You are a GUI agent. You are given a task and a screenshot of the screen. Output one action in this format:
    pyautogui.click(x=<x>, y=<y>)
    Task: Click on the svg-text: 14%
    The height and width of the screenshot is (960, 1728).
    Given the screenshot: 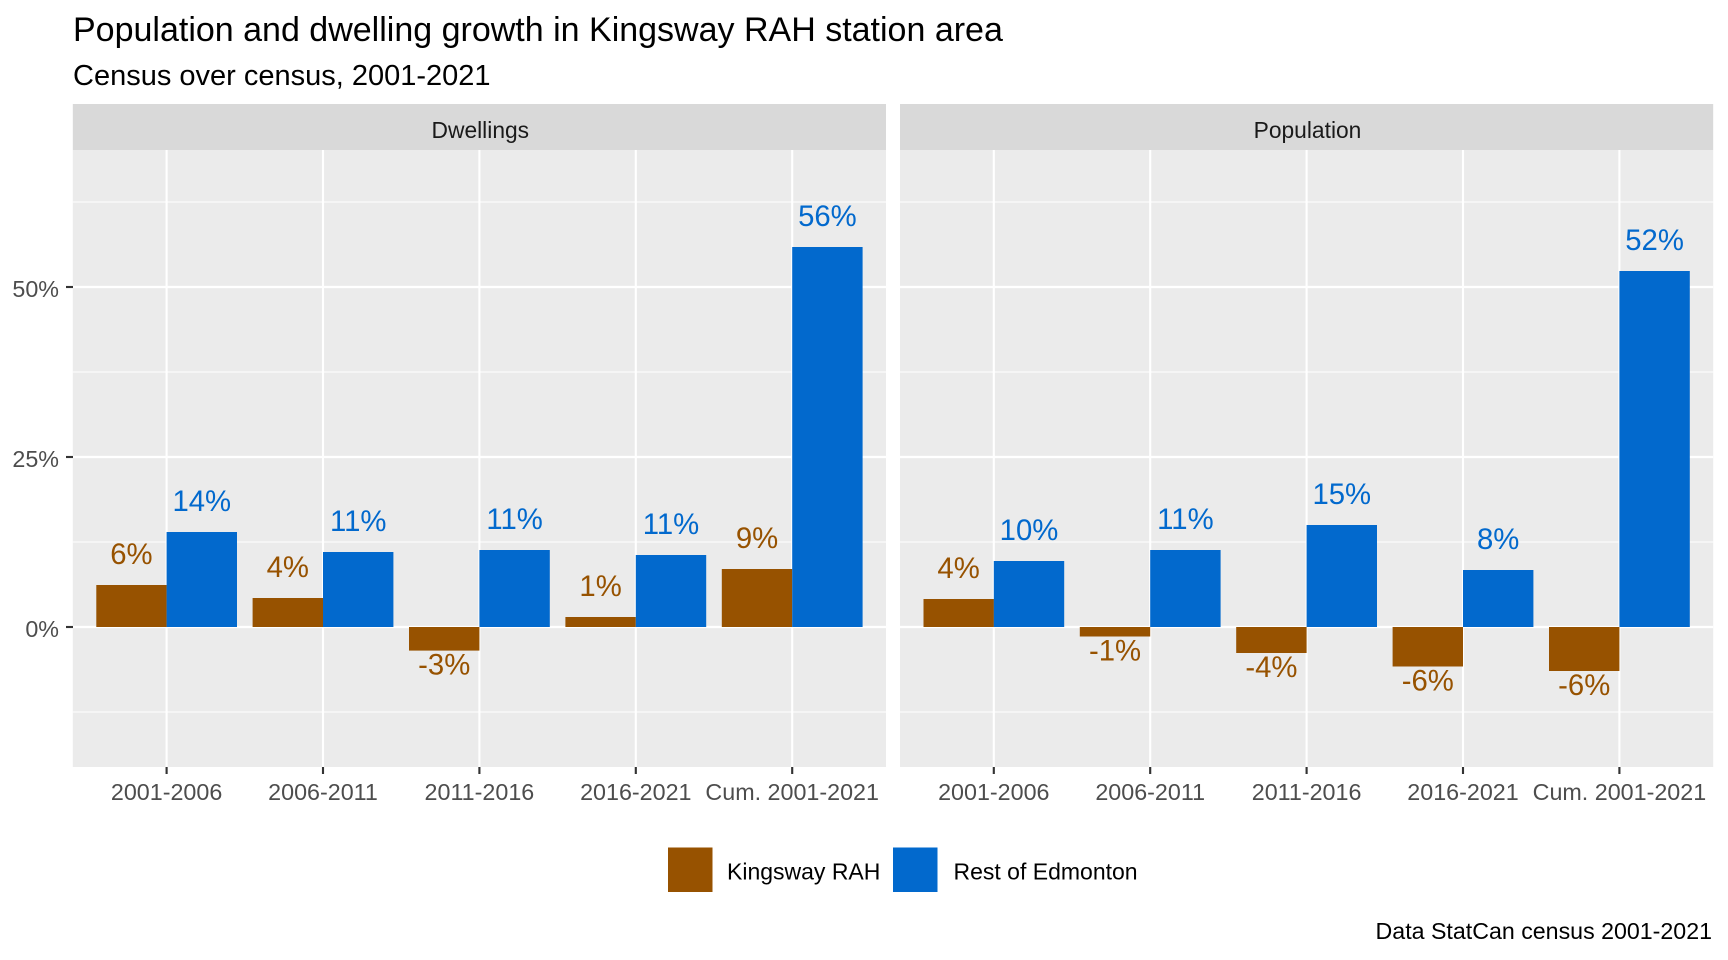 What is the action you would take?
    pyautogui.click(x=201, y=501)
    